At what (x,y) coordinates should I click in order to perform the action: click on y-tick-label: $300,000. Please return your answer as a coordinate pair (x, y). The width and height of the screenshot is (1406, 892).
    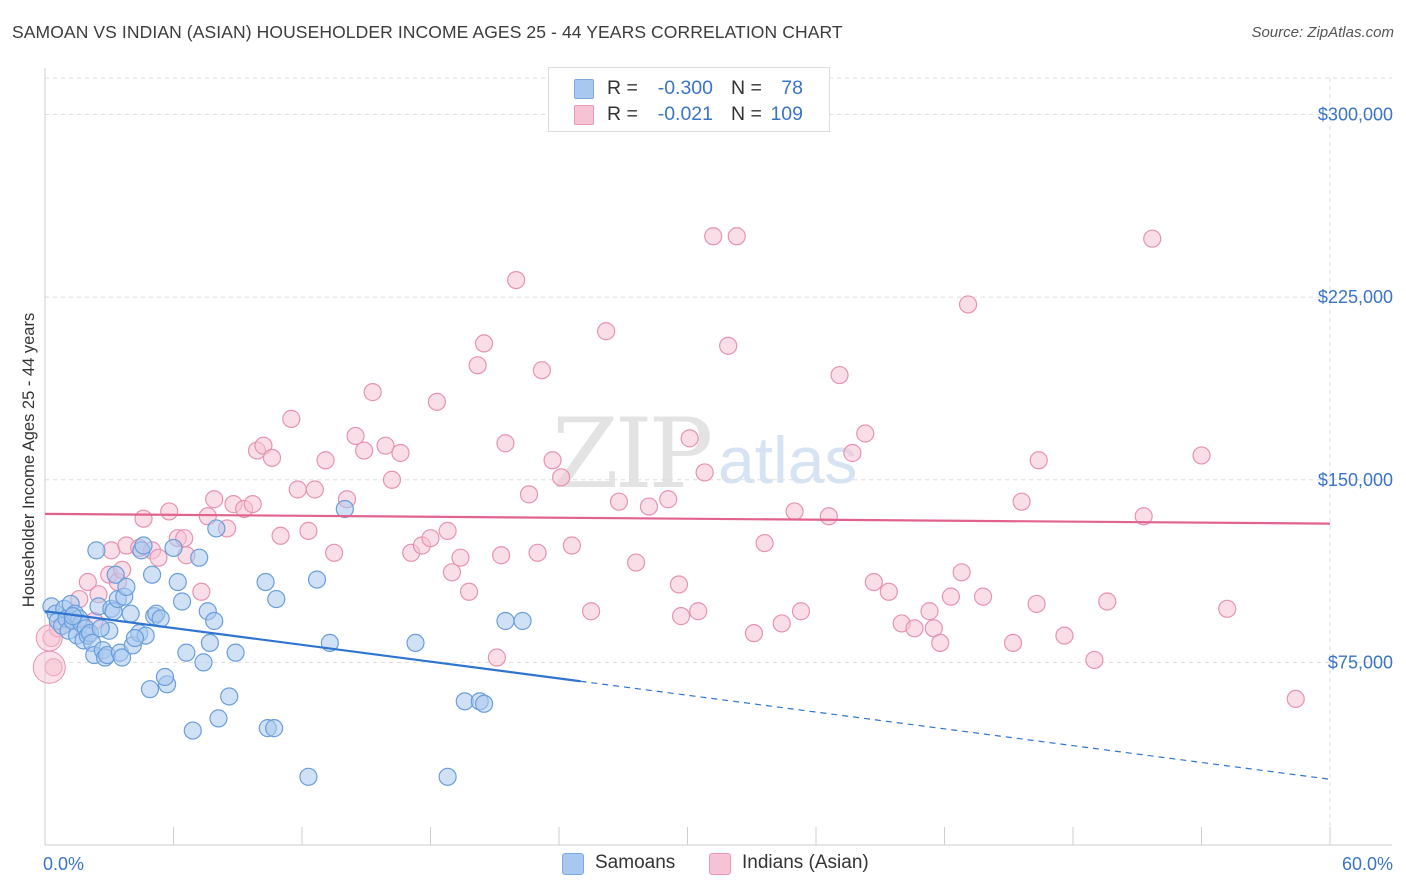
    Looking at the image, I should click on (1355, 115).